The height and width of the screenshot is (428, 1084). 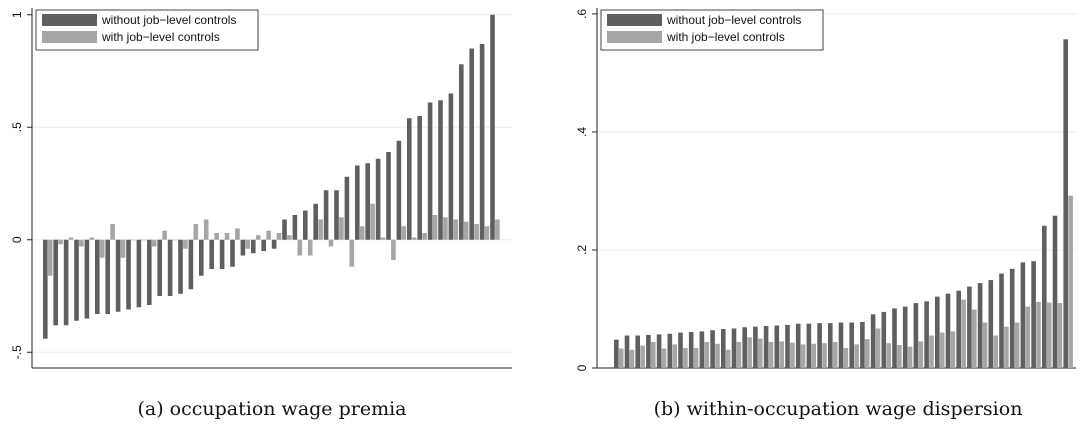 I want to click on a-ytick-label: .5, so click(x=17, y=127).